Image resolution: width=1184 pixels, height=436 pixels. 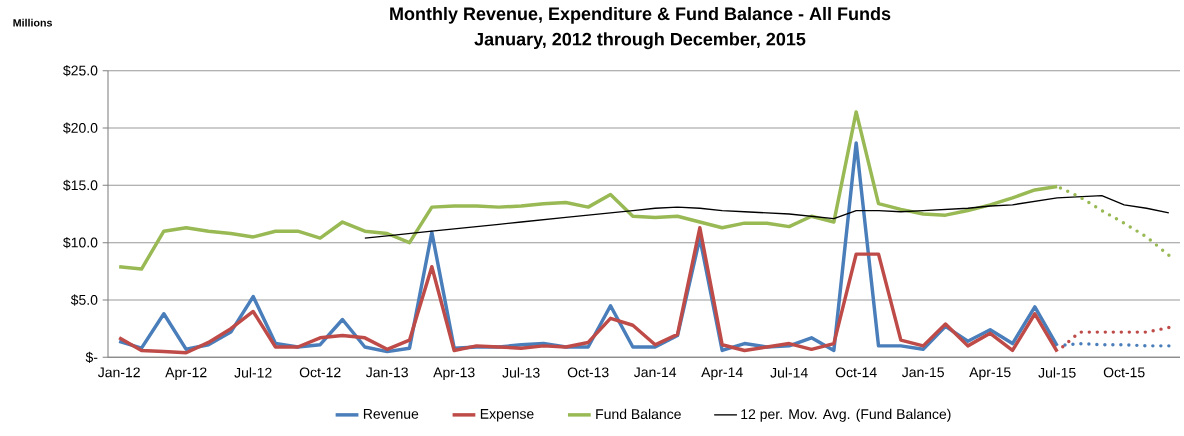 I want to click on x-tick-label: Jul-15, so click(x=1057, y=372).